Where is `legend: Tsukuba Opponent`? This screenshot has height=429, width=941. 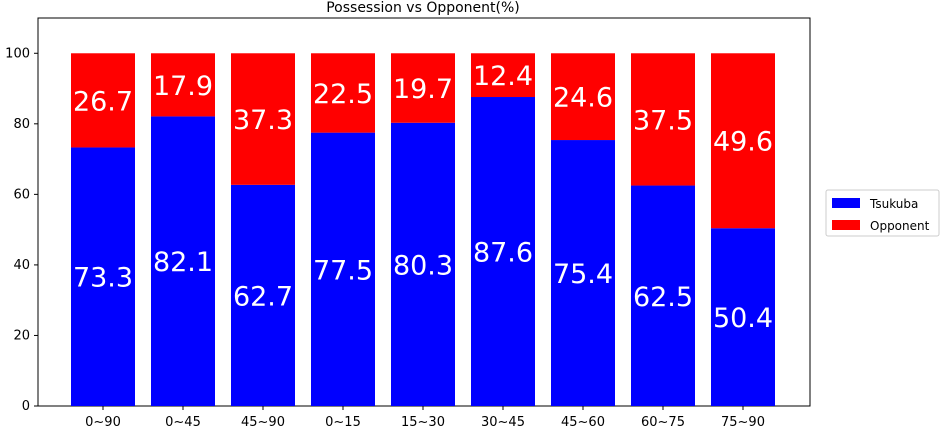
legend: Tsukuba Opponent is located at coordinates (882, 213).